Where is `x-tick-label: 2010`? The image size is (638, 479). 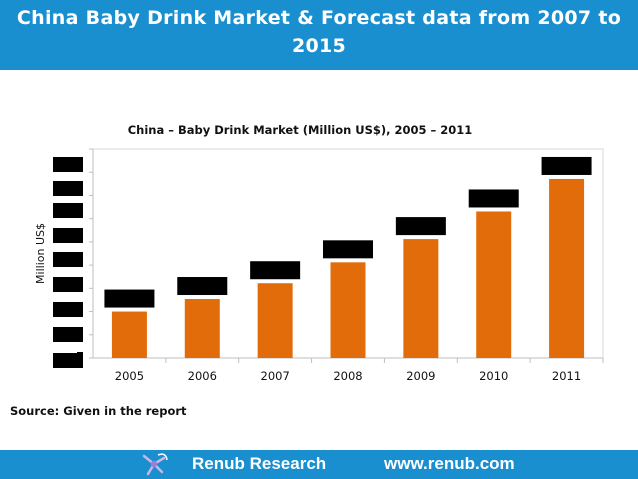
x-tick-label: 2010 is located at coordinates (493, 376).